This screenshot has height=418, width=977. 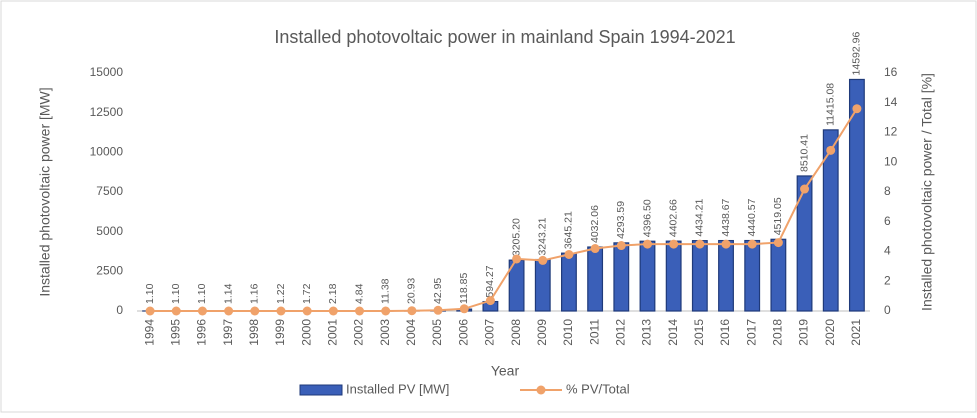 I want to click on x-tick-label: 2012, so click(x=620, y=332).